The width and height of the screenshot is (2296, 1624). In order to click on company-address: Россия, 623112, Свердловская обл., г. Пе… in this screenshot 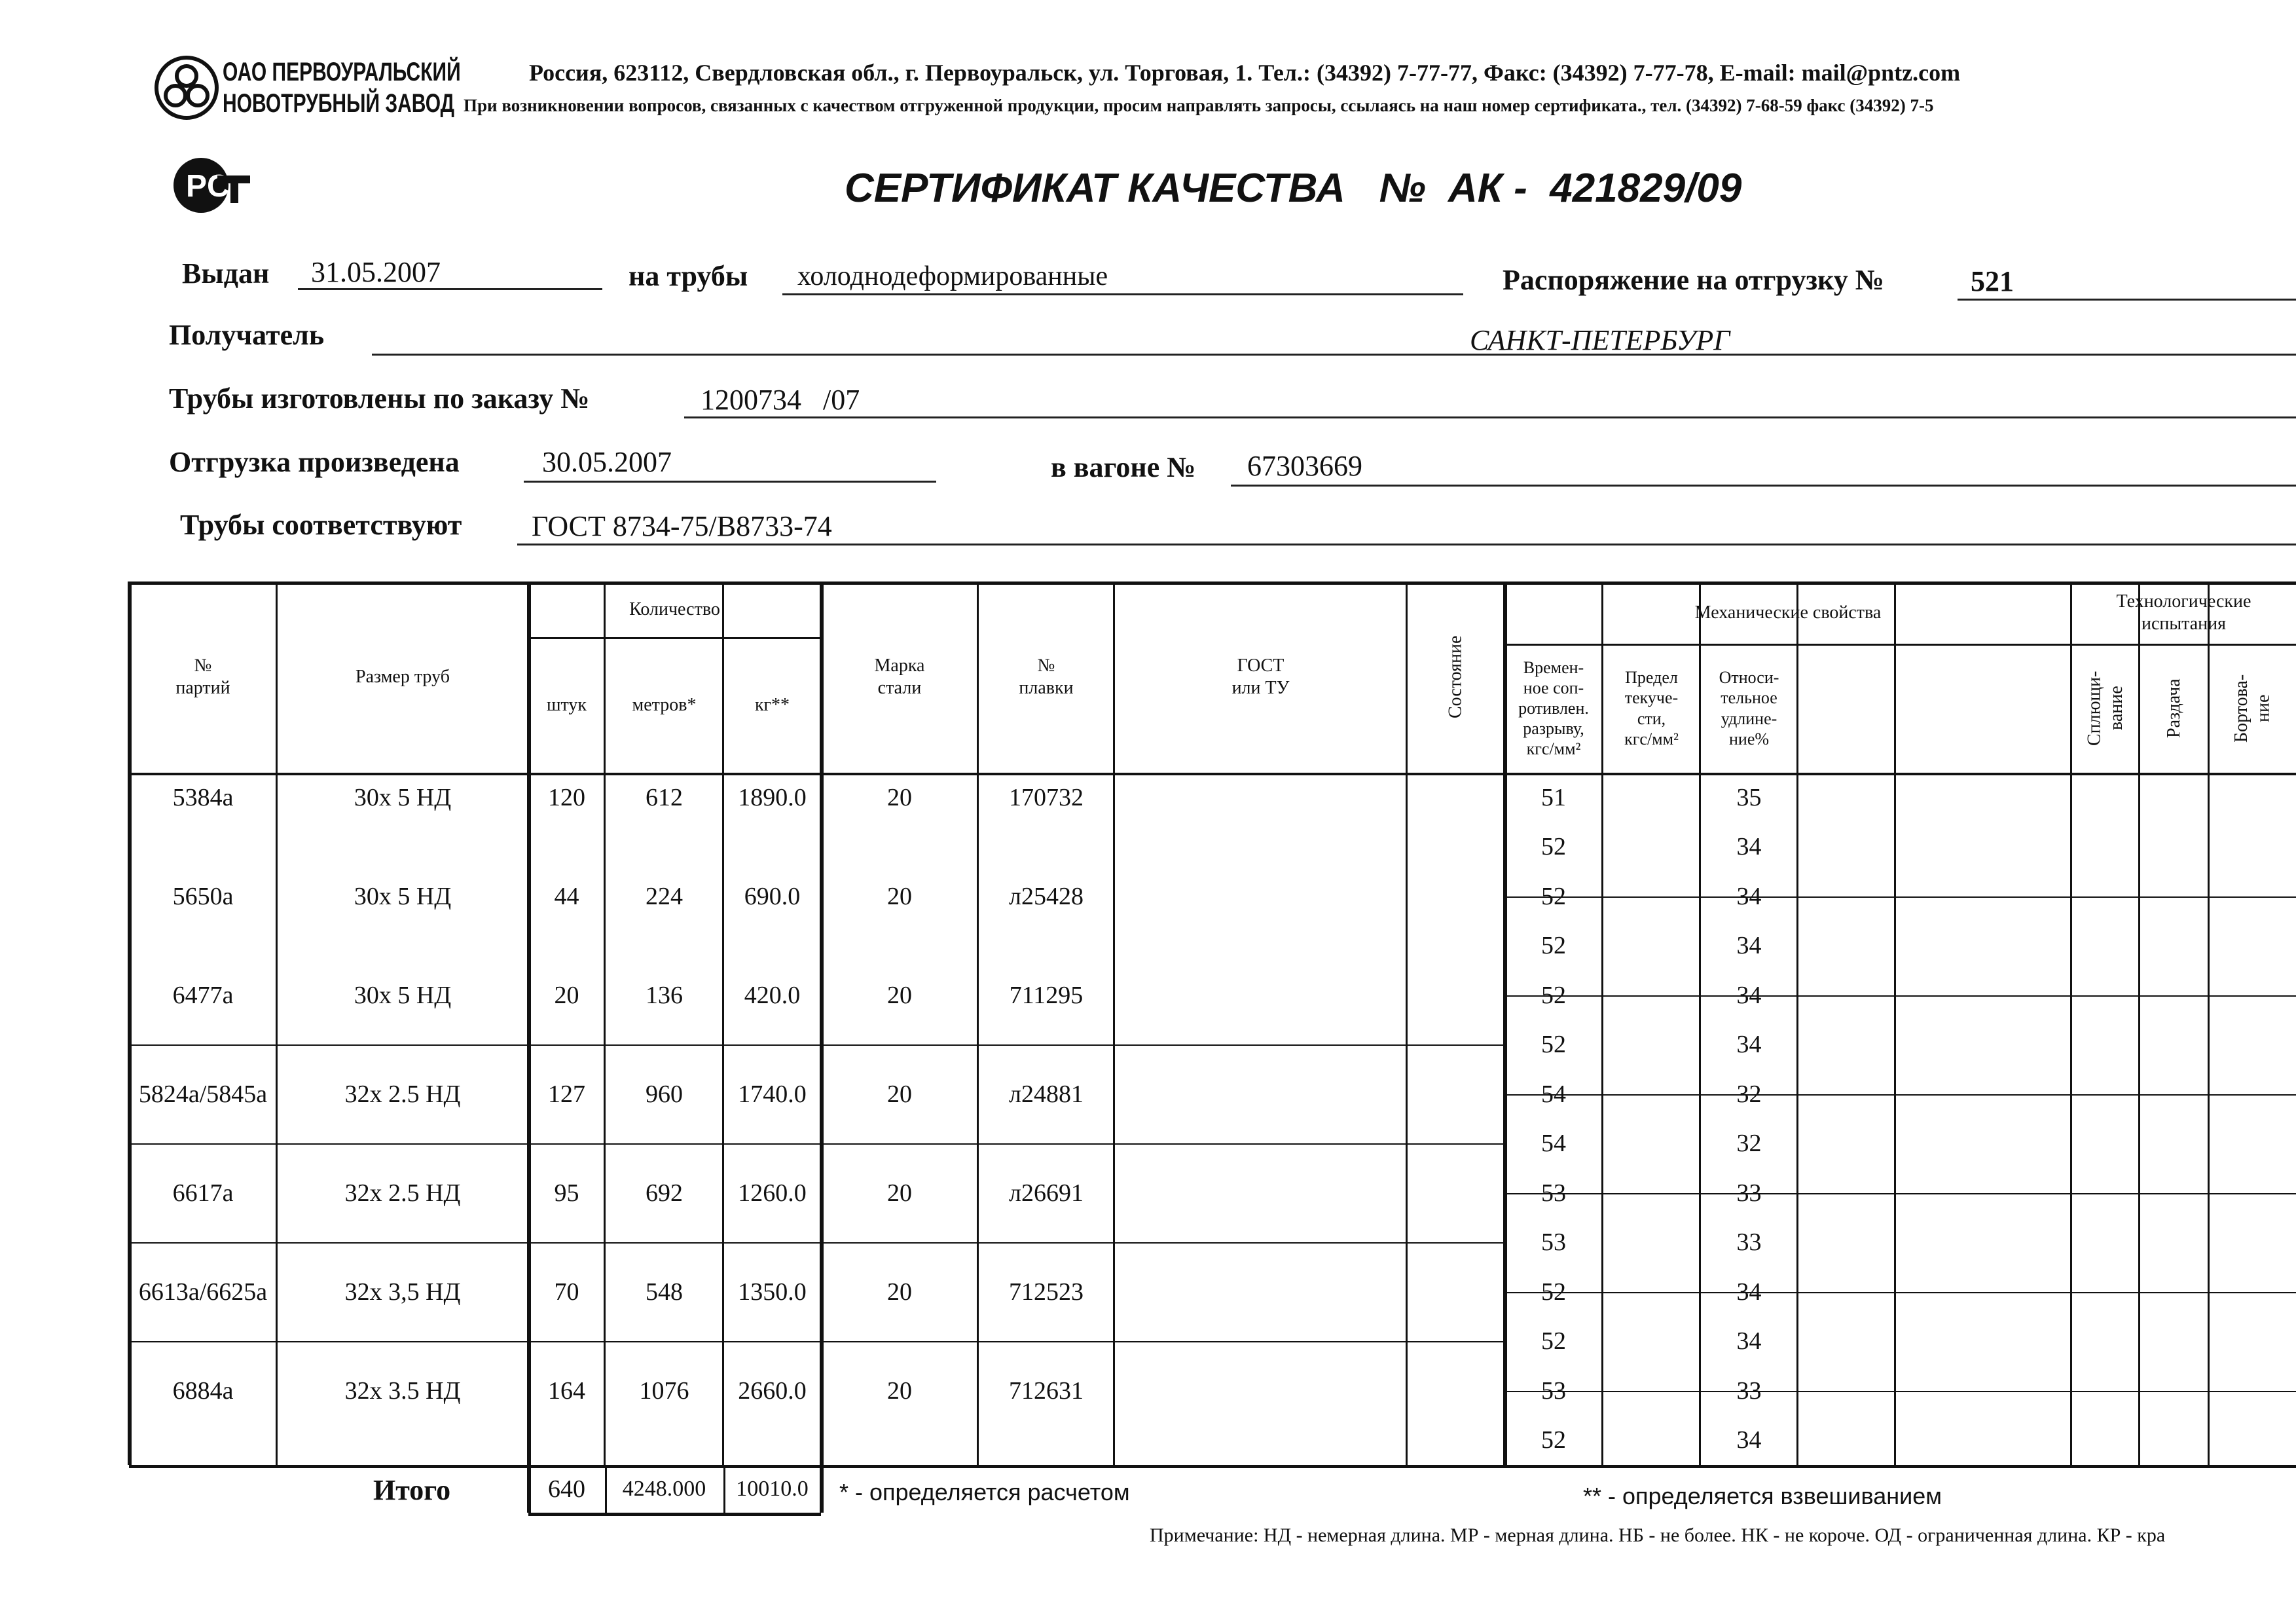, I will do `click(1245, 73)`.